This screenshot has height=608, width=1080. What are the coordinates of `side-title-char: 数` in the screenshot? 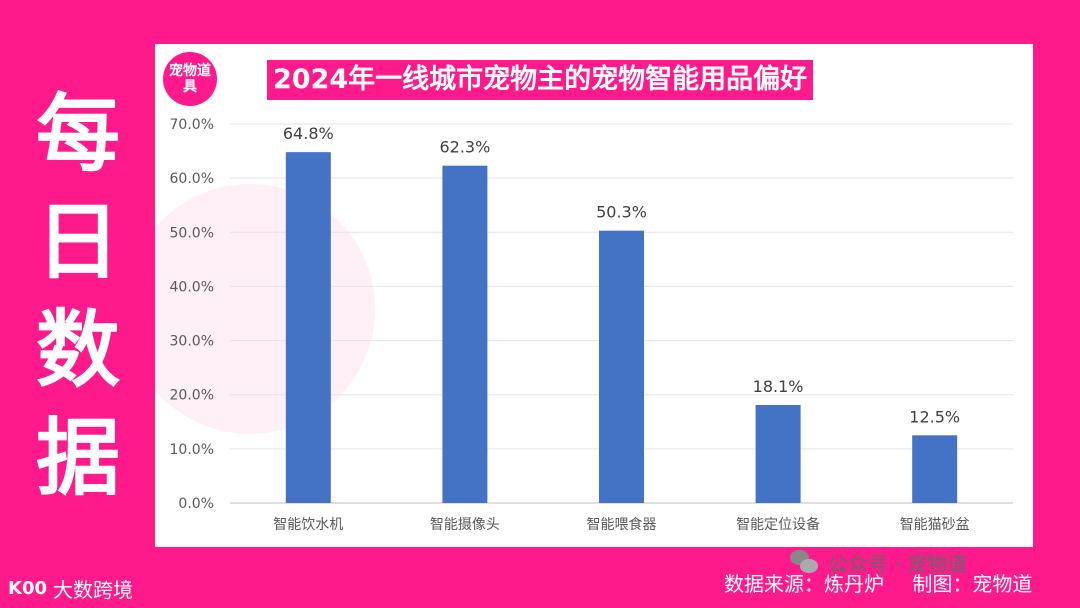 It's located at (77, 350).